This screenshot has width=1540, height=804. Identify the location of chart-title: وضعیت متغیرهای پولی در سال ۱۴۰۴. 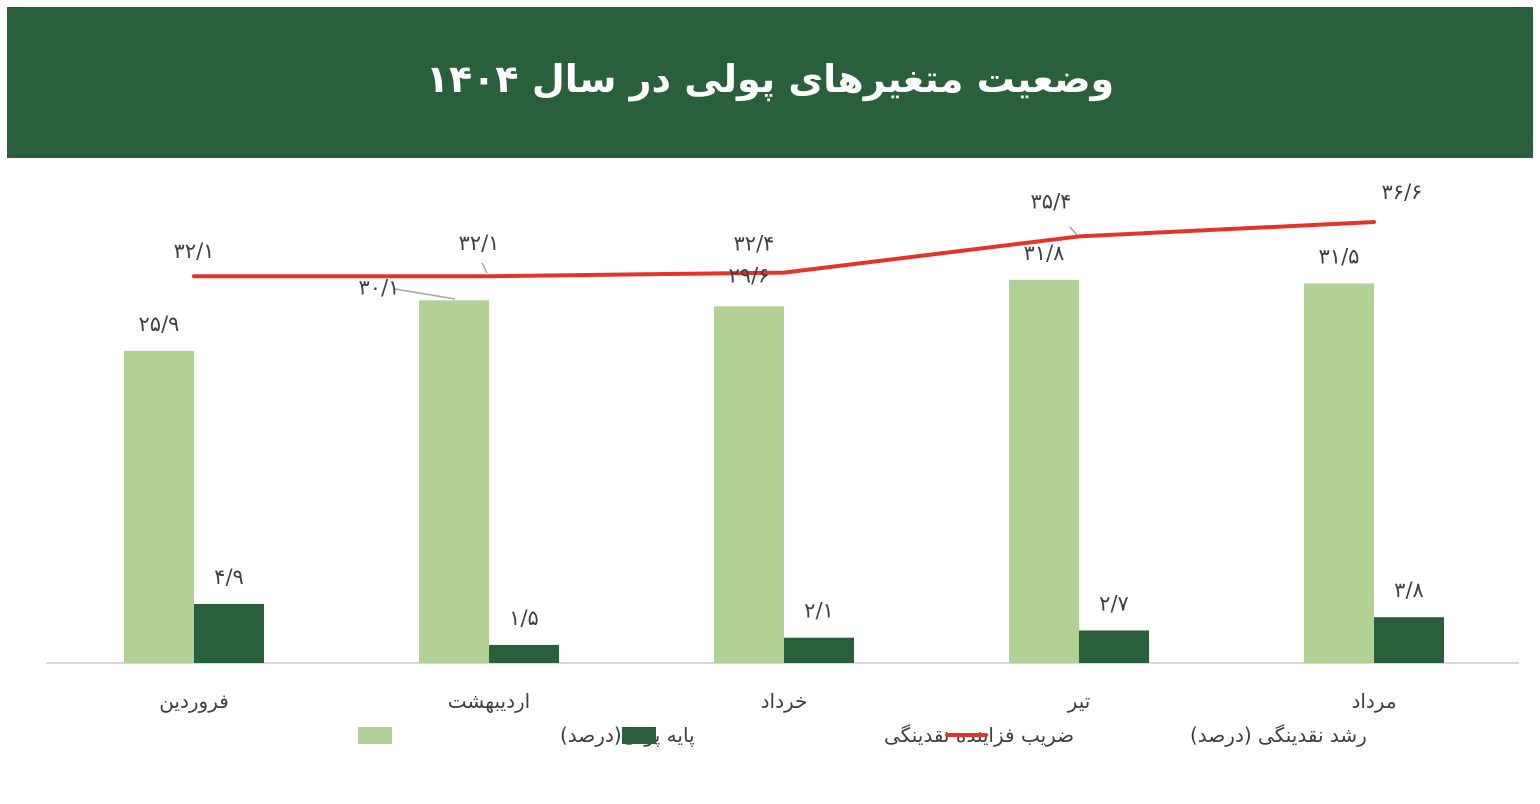
(770, 79).